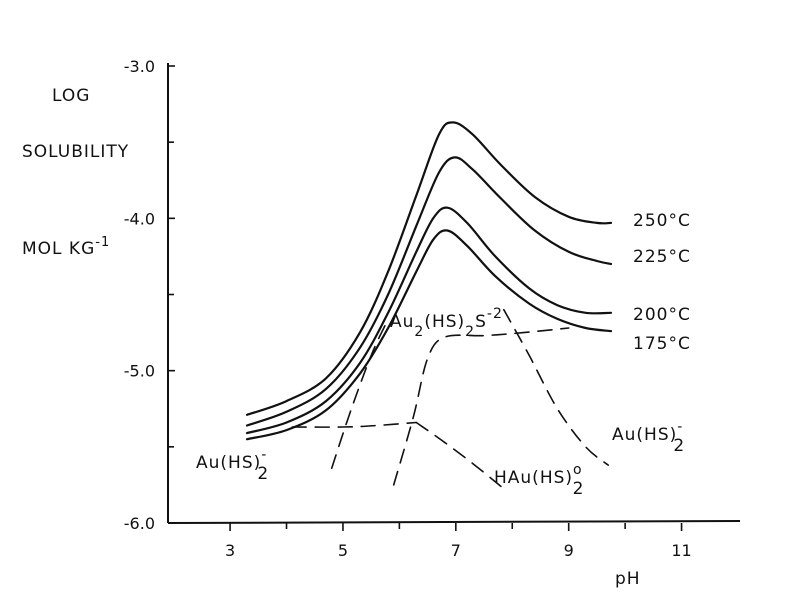 Image resolution: width=800 pixels, height=600 pixels. I want to click on x-tick-label: 3, so click(230, 550).